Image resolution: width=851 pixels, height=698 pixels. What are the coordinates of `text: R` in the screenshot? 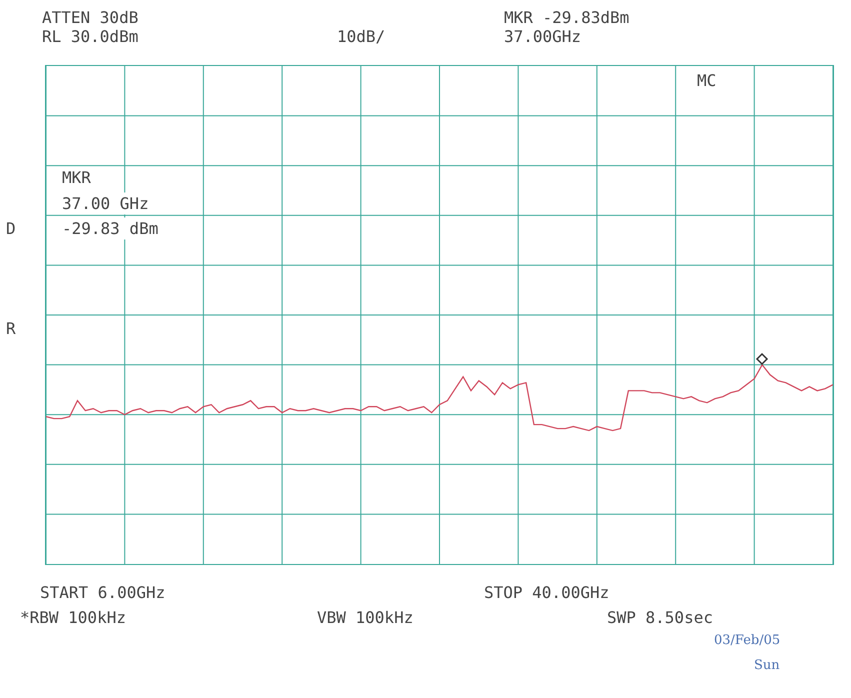 It's located at (11, 328).